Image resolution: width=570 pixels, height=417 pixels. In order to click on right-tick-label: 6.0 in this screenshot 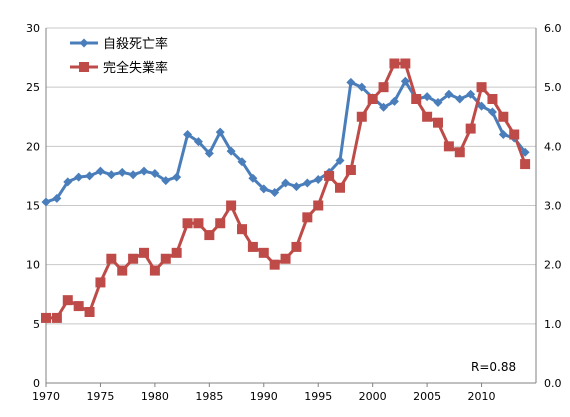, I will do `click(553, 28)`.